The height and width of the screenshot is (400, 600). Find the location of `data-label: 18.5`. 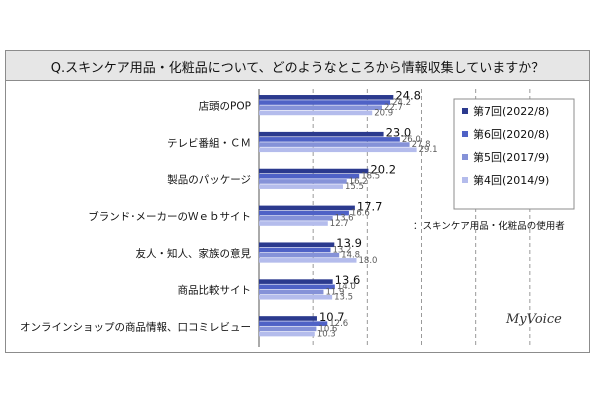

data-label: 18.5 is located at coordinates (370, 177).